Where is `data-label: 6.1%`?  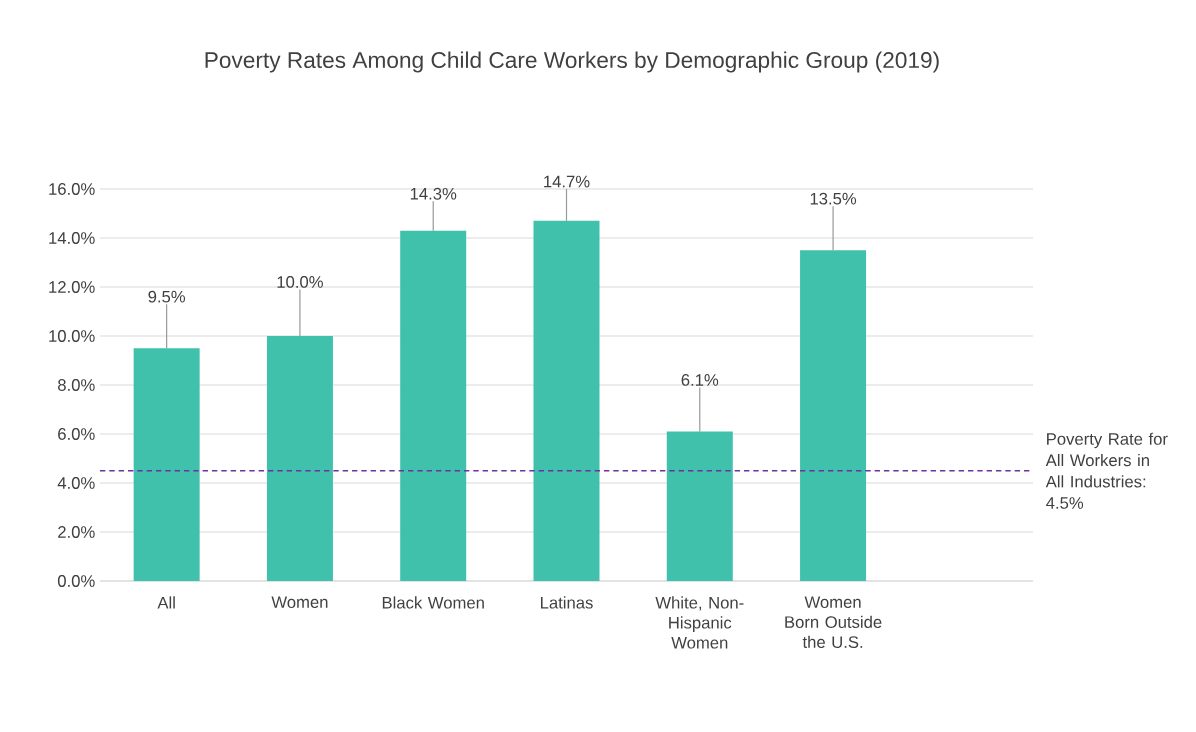
data-label: 6.1% is located at coordinates (700, 380).